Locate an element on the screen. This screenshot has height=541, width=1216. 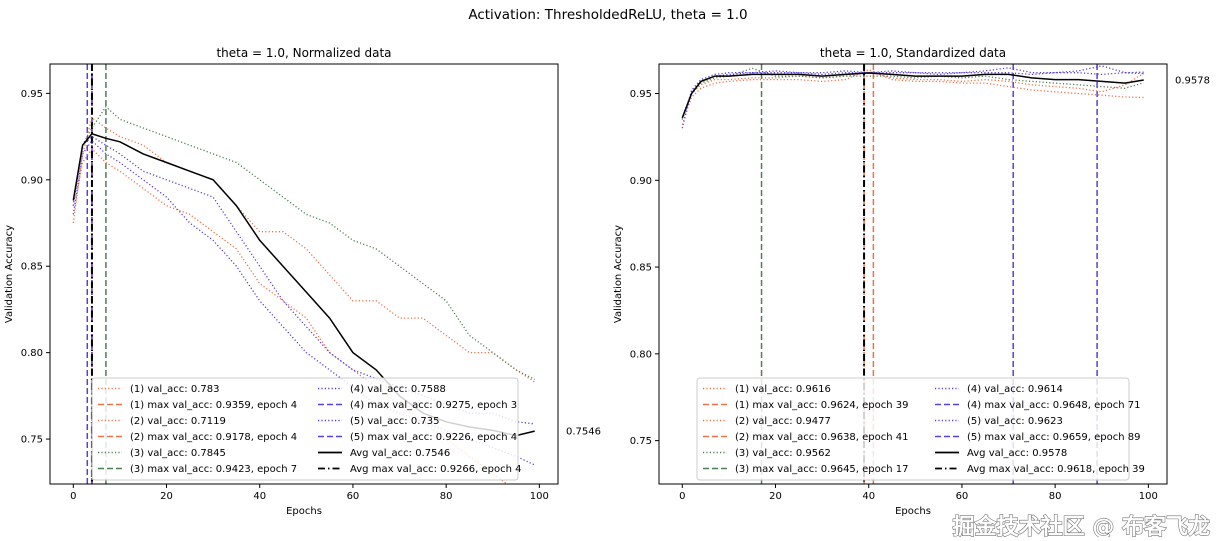
legend-item-s5-dotted: (5) val_acc: 0.735 is located at coordinates (378, 421).